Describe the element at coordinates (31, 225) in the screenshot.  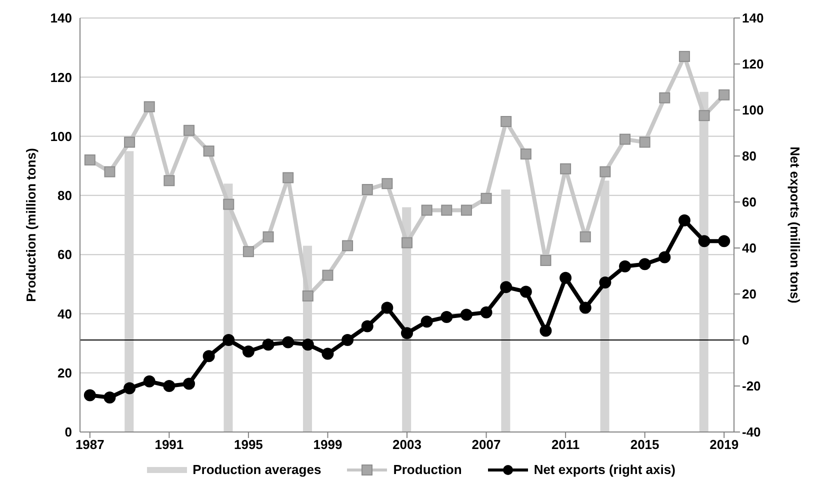
I see `y-axis-title: Production (million tons)` at that location.